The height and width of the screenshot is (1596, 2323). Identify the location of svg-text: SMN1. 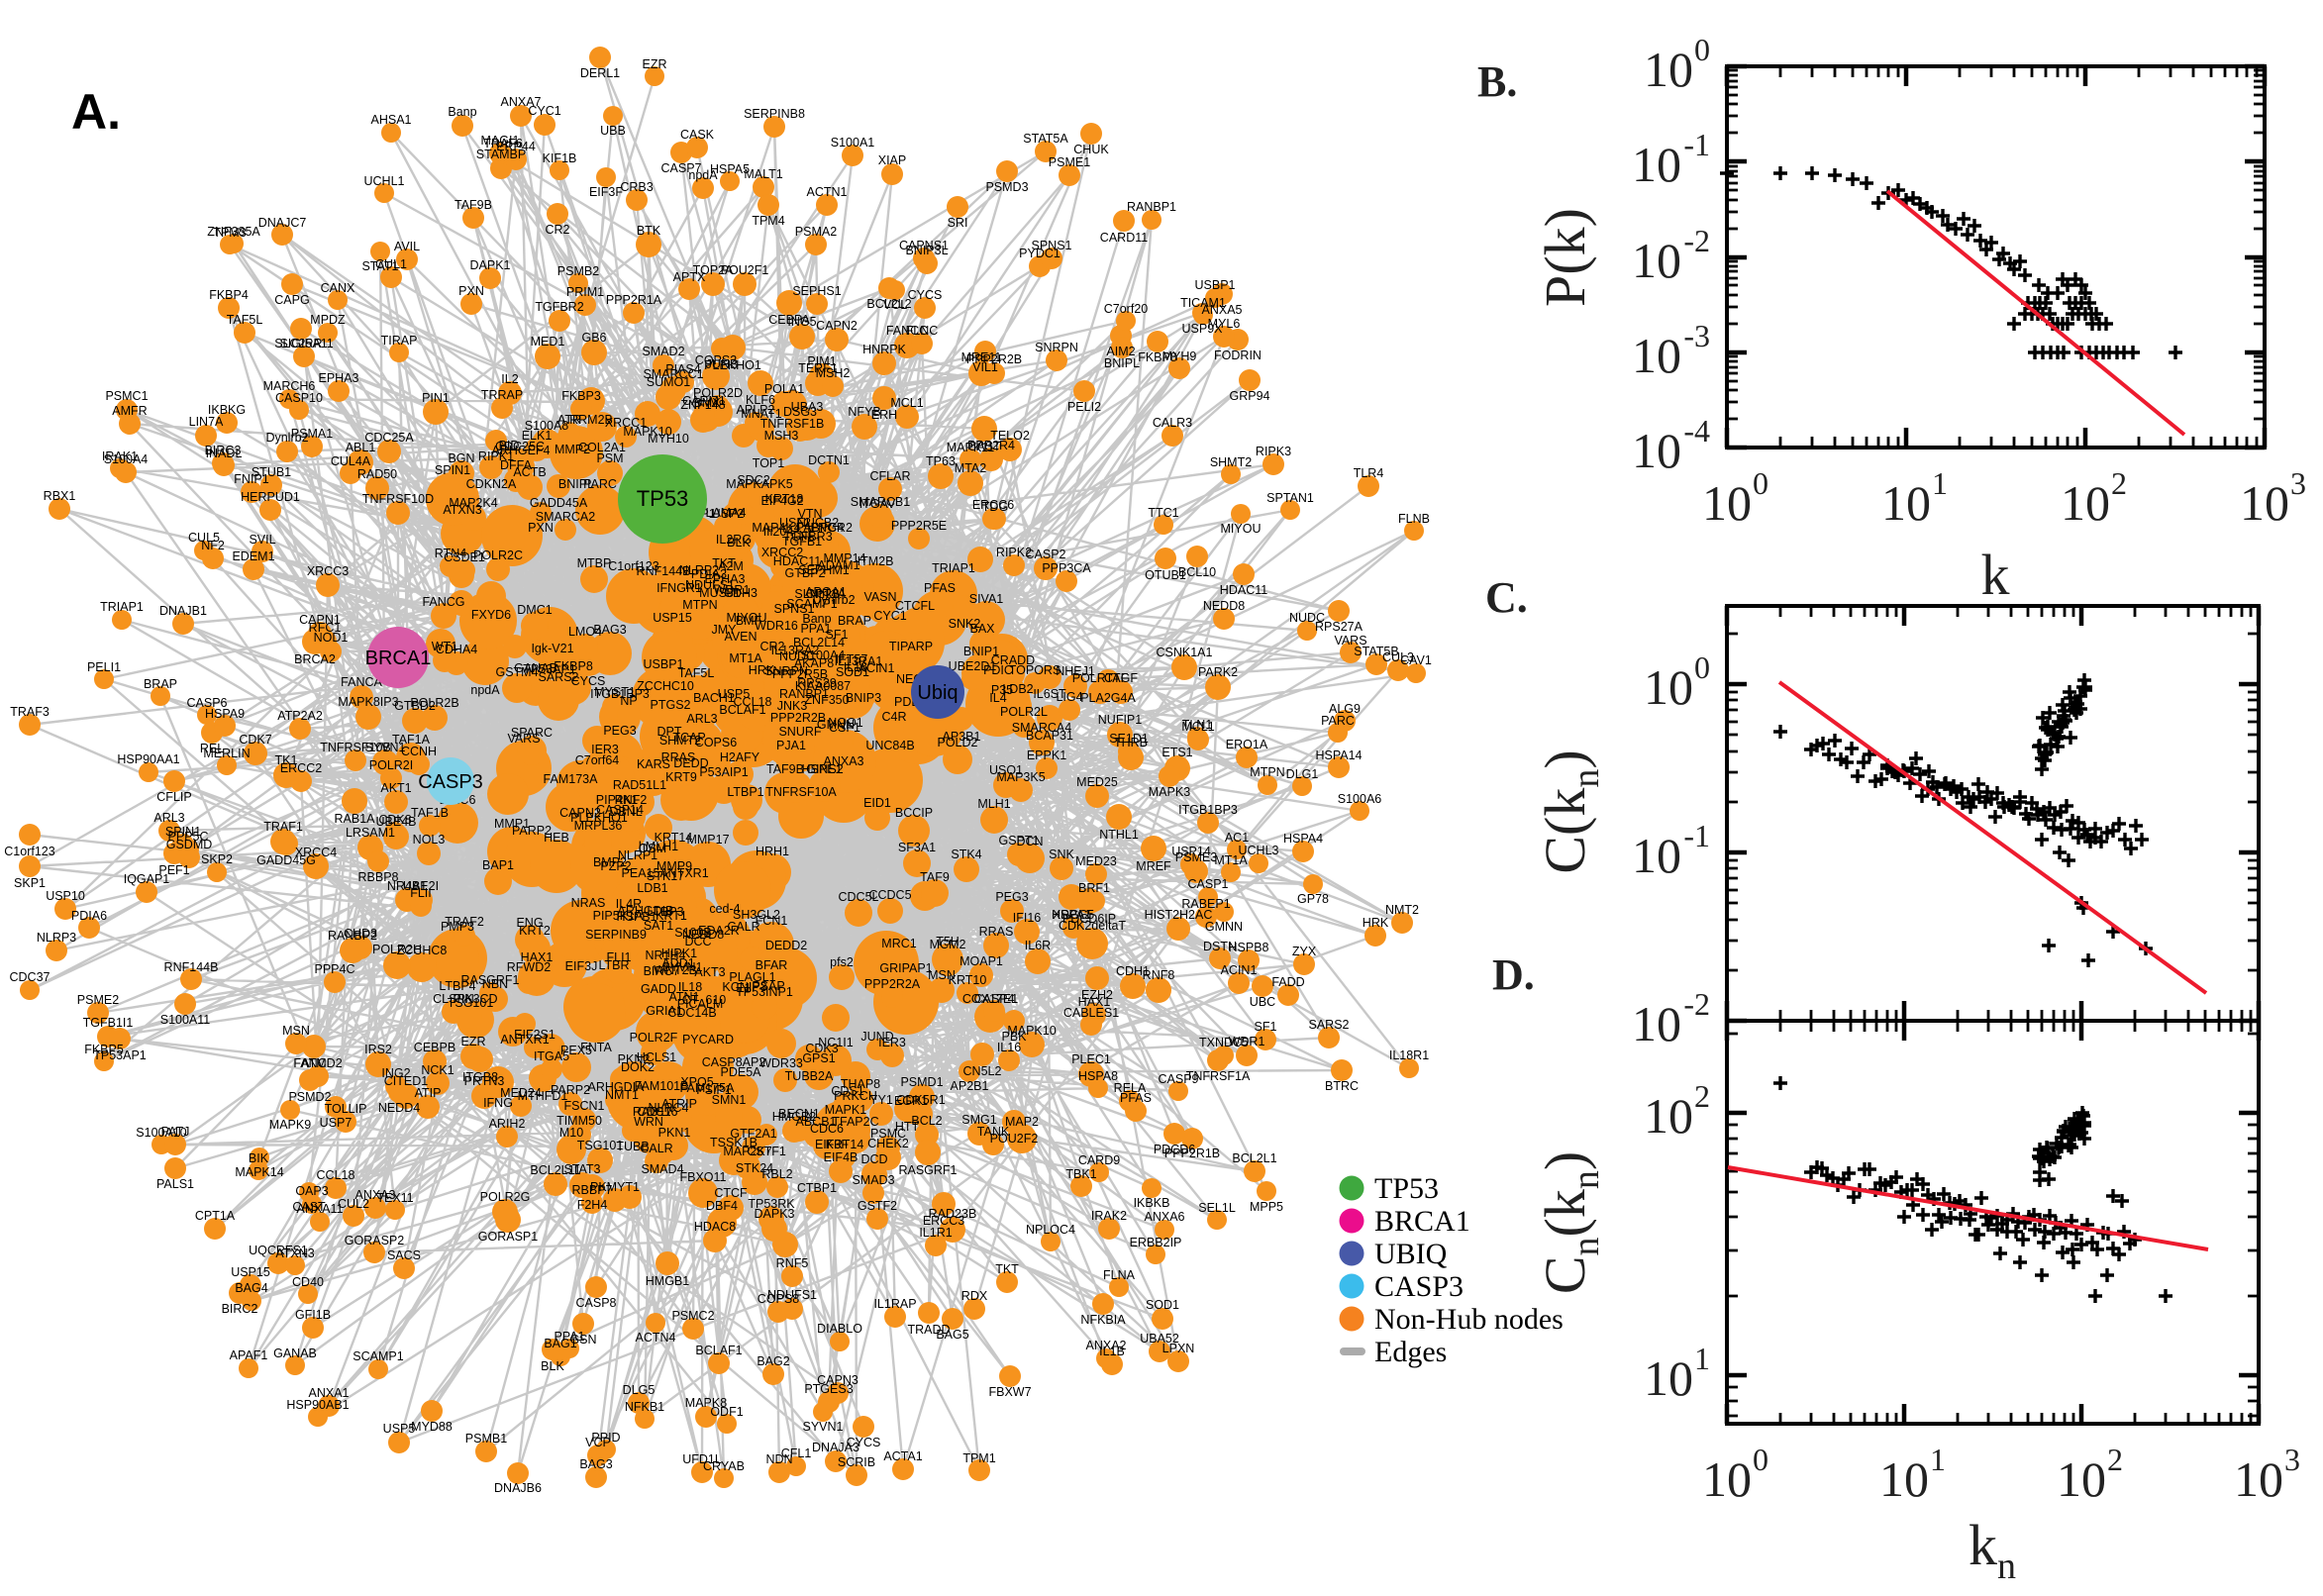
(729, 1100).